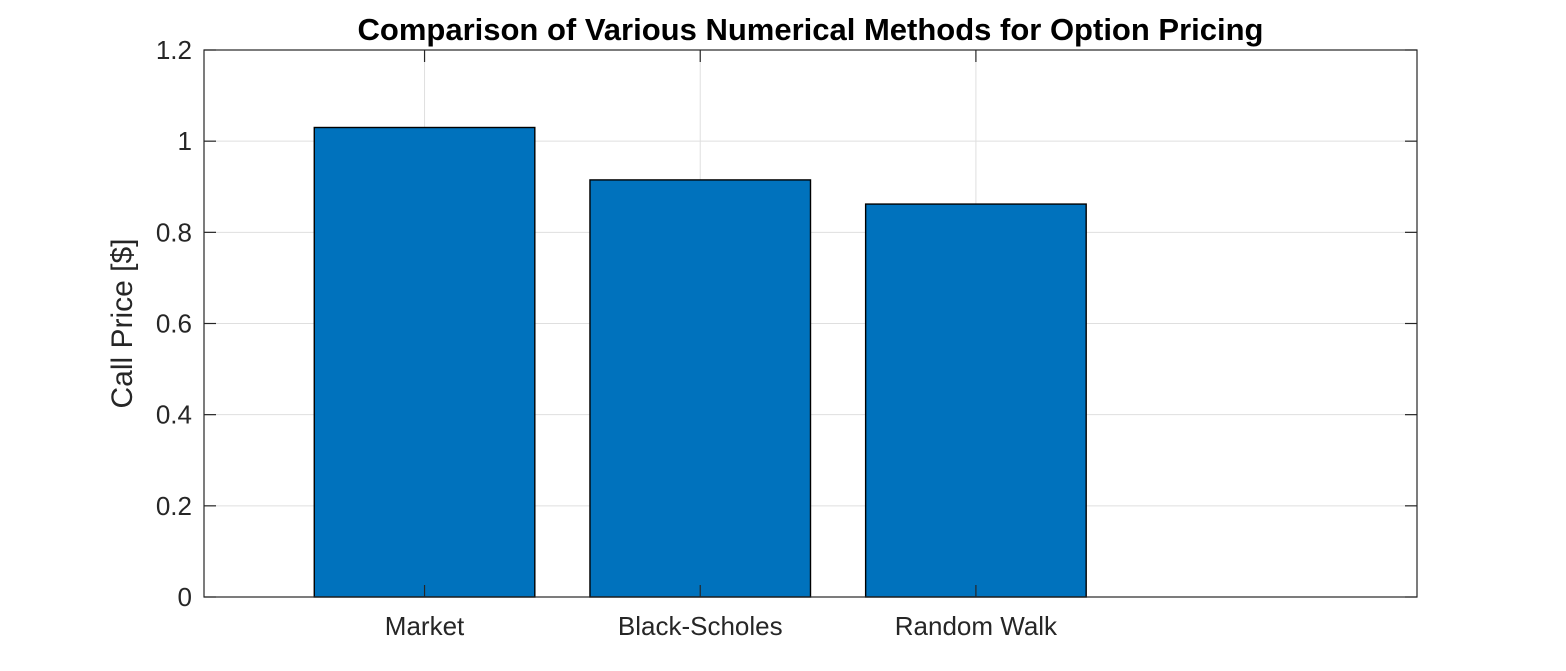  Describe the element at coordinates (174, 415) in the screenshot. I see `y-tick-label: 0.4` at that location.